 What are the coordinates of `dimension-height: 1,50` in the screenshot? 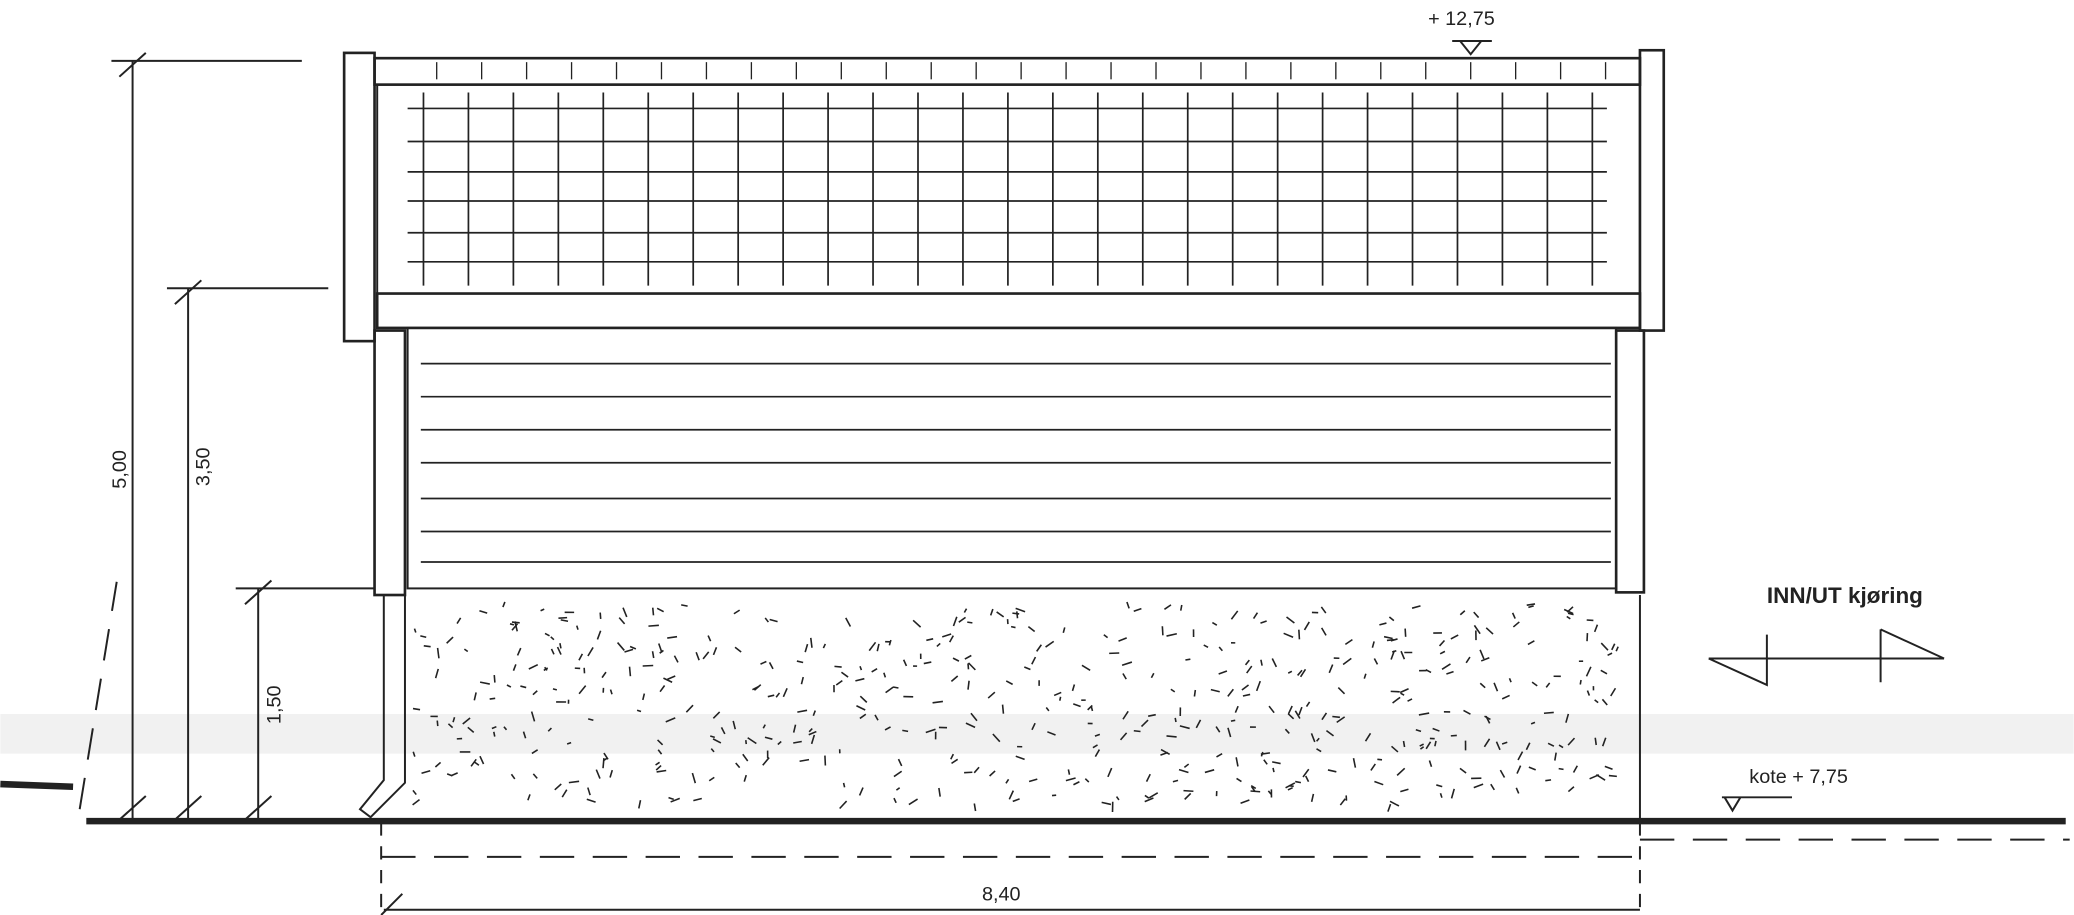 It's located at (275, 704).